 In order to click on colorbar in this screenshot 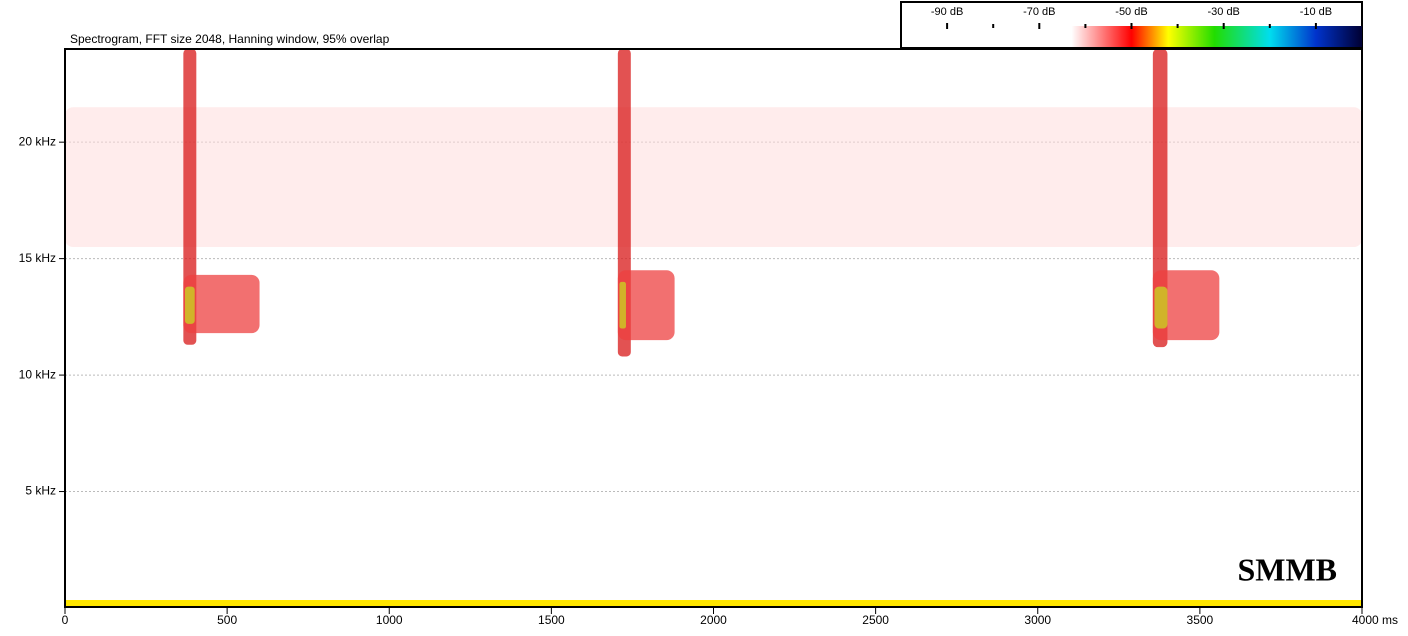, I will do `click(1132, 36)`.